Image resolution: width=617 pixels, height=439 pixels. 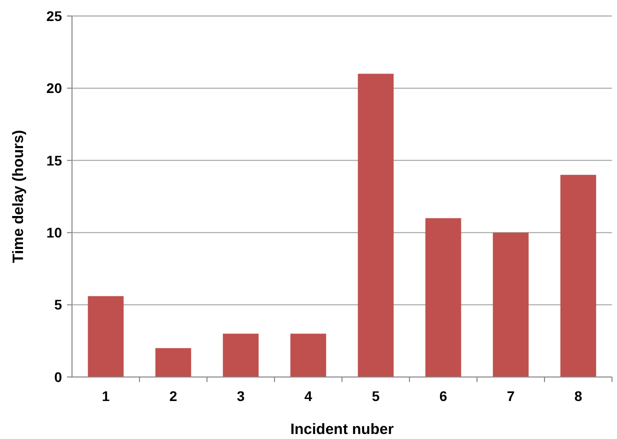 I want to click on x-tick-label: 5, so click(x=376, y=396).